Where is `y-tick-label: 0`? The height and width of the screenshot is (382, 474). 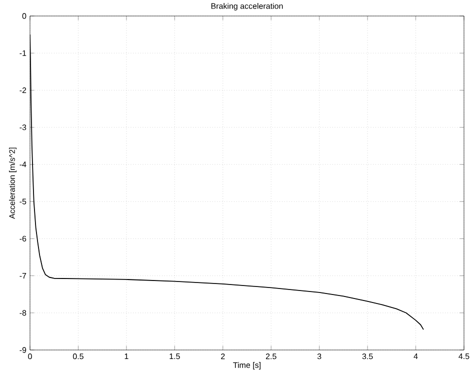
y-tick-label: 0 is located at coordinates (24, 16).